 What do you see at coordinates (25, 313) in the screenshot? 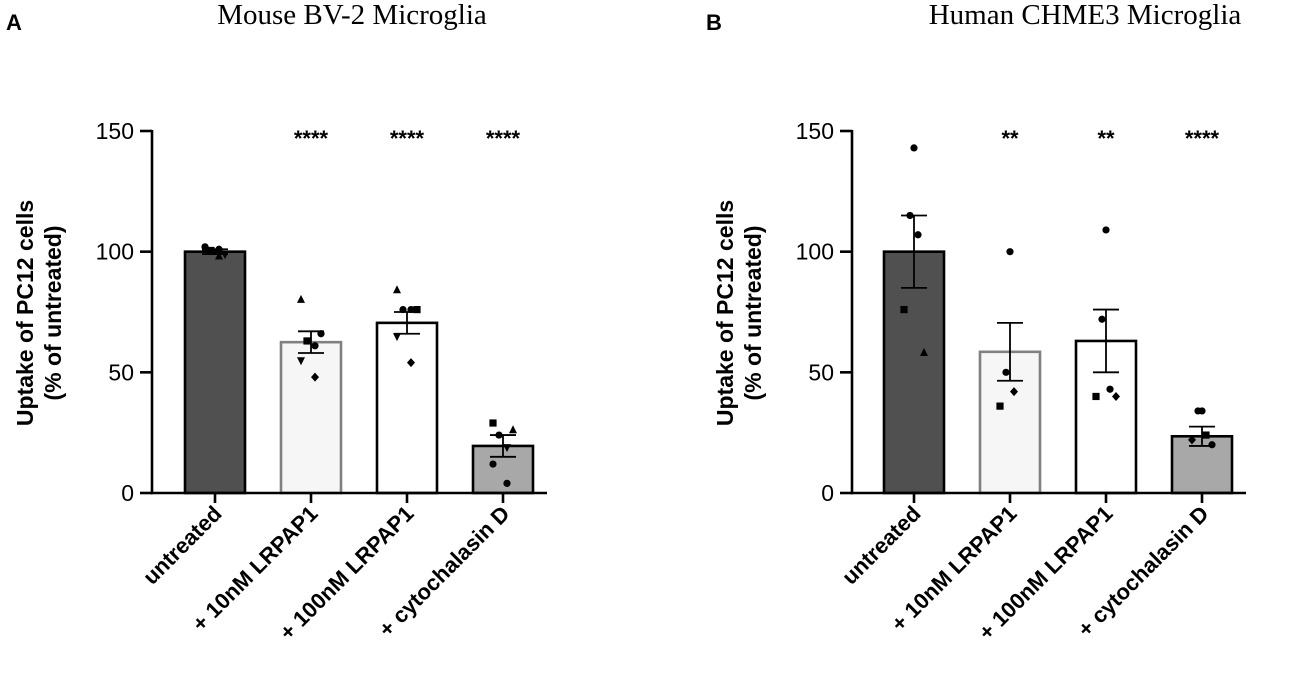
I see `y-axis-label-a: Uptake of PC12 cells` at bounding box center [25, 313].